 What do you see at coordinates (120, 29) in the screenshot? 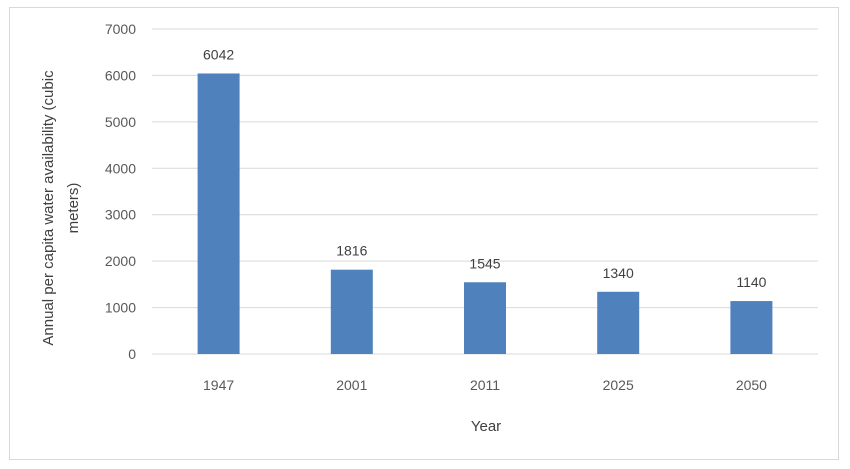
I see `y-tick-label: 7000` at bounding box center [120, 29].